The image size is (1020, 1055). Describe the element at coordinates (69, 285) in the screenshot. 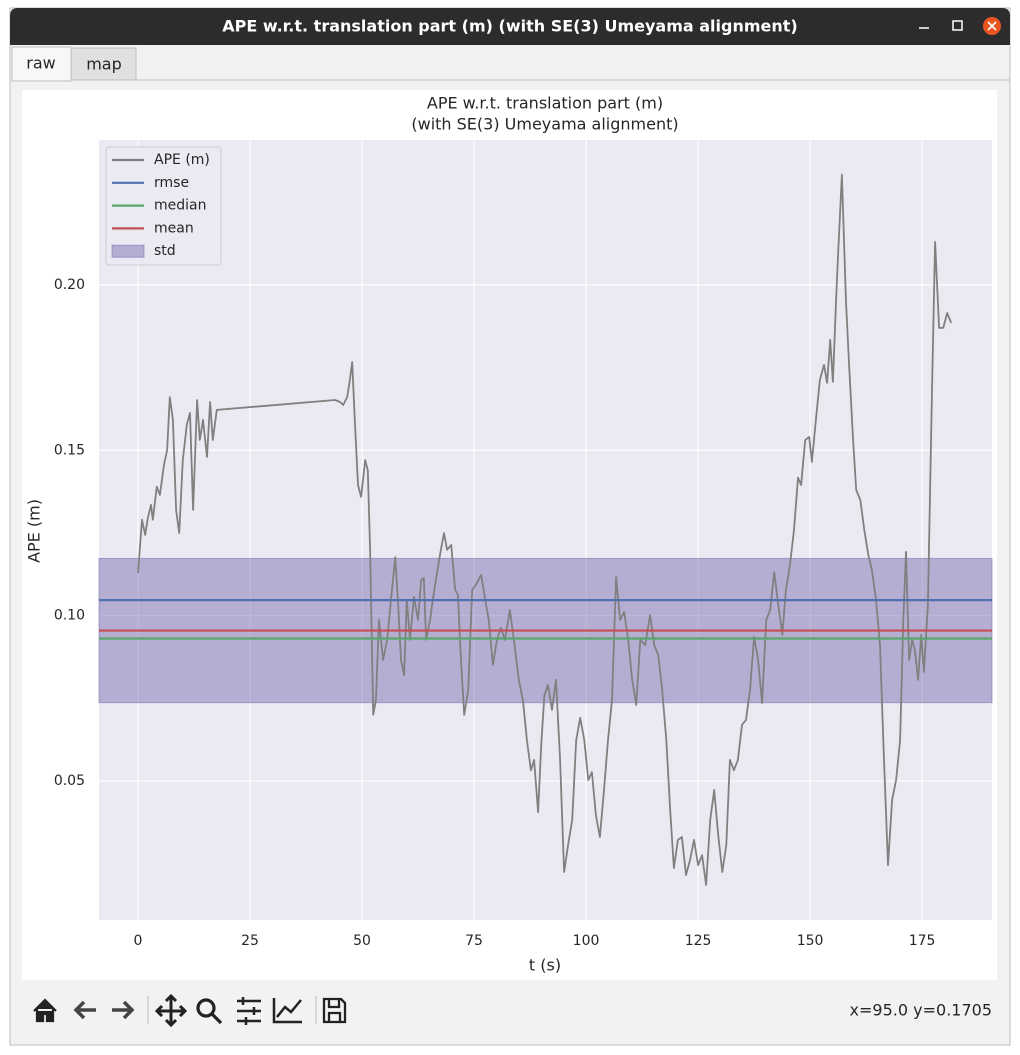

I see `y-tick-label: 0.20` at that location.